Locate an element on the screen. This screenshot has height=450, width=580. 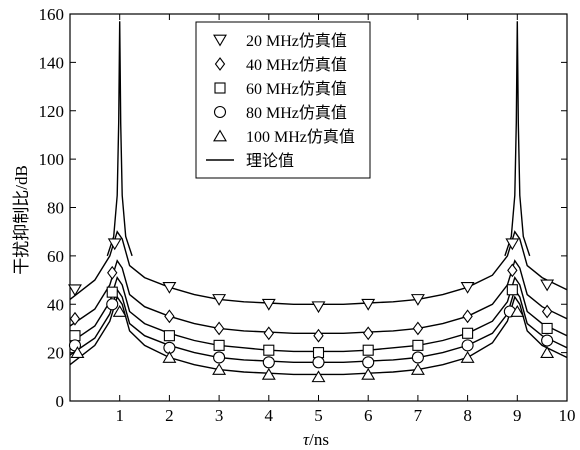
x-tick-label: 6 is located at coordinates (368, 415).